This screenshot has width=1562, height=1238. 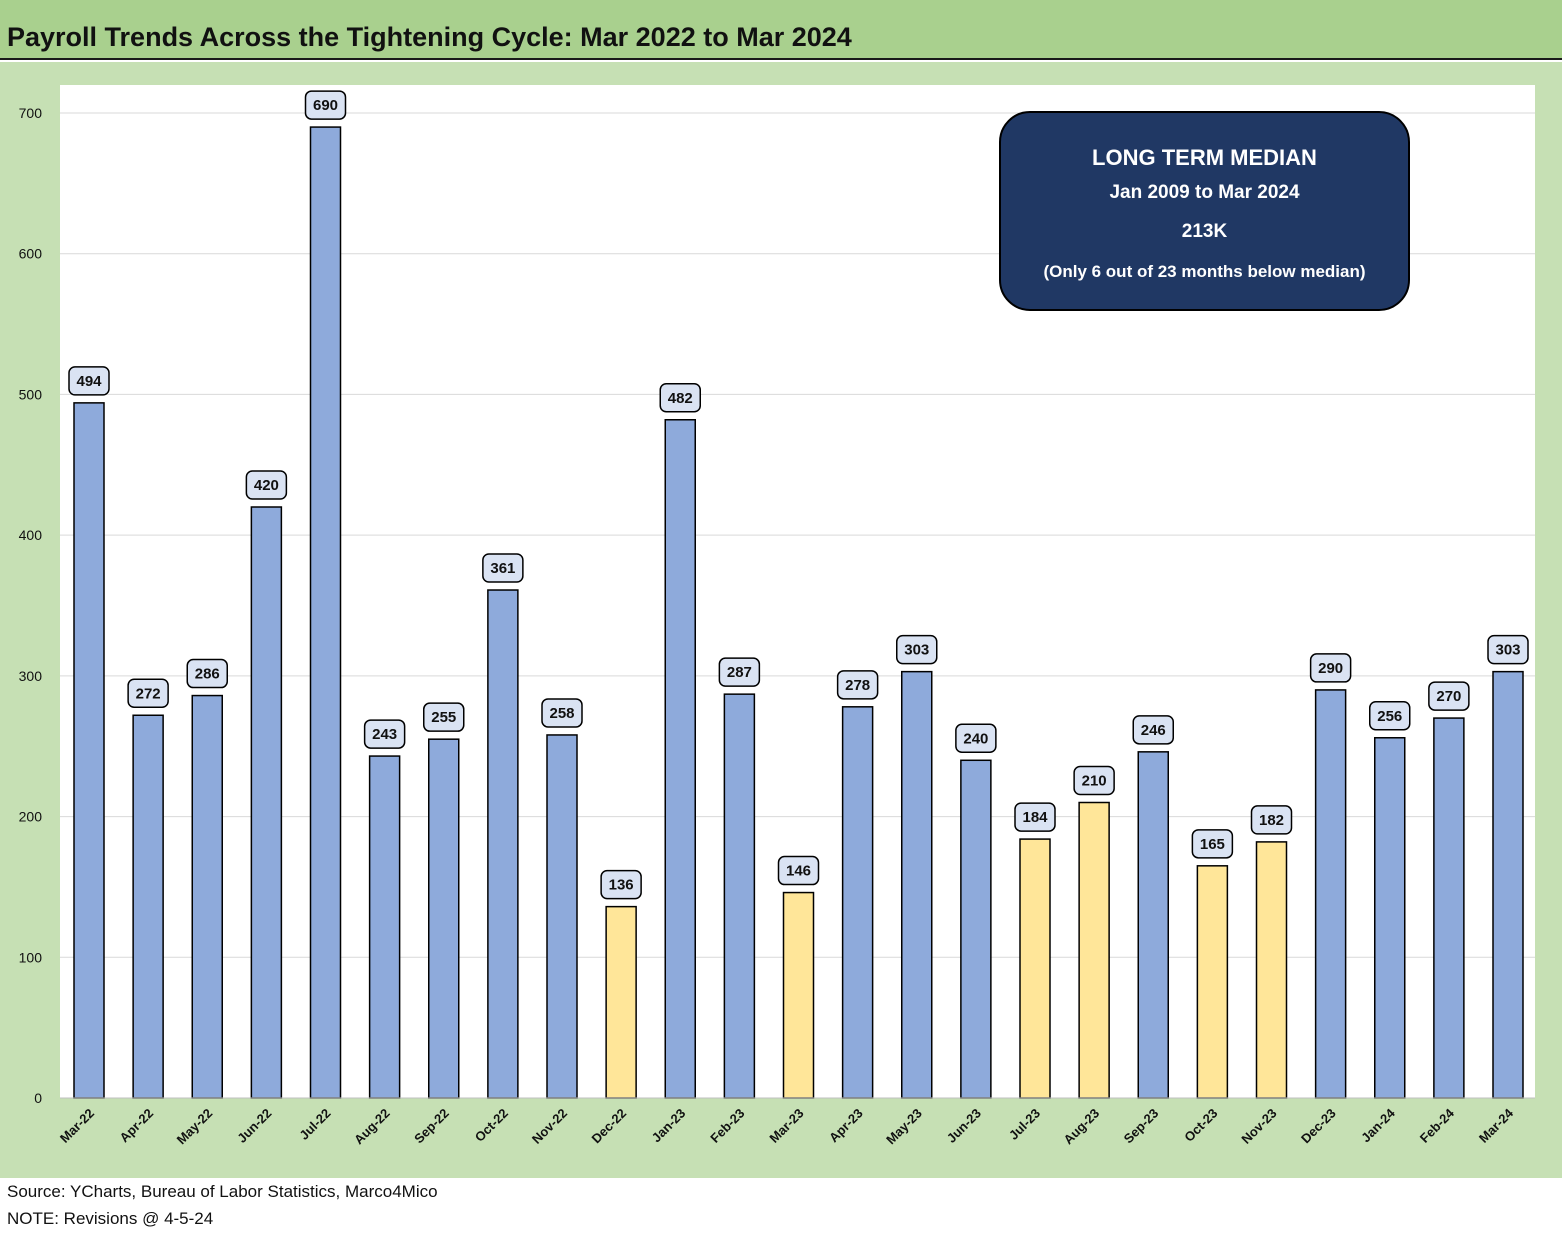 I want to click on x-tick-label: Mar-23, so click(x=786, y=1126).